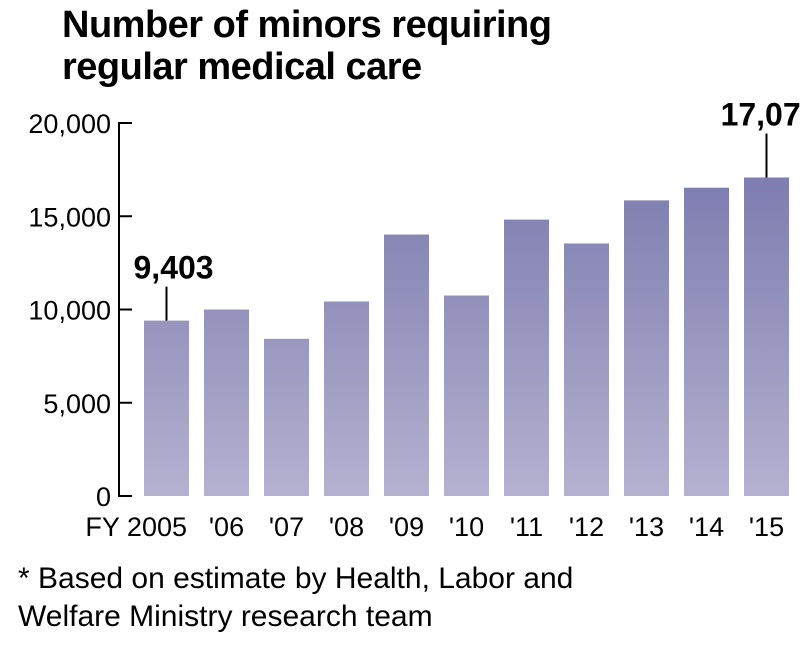 The image size is (800, 650). Describe the element at coordinates (166, 408) in the screenshot. I see `bar-FY2005` at that location.